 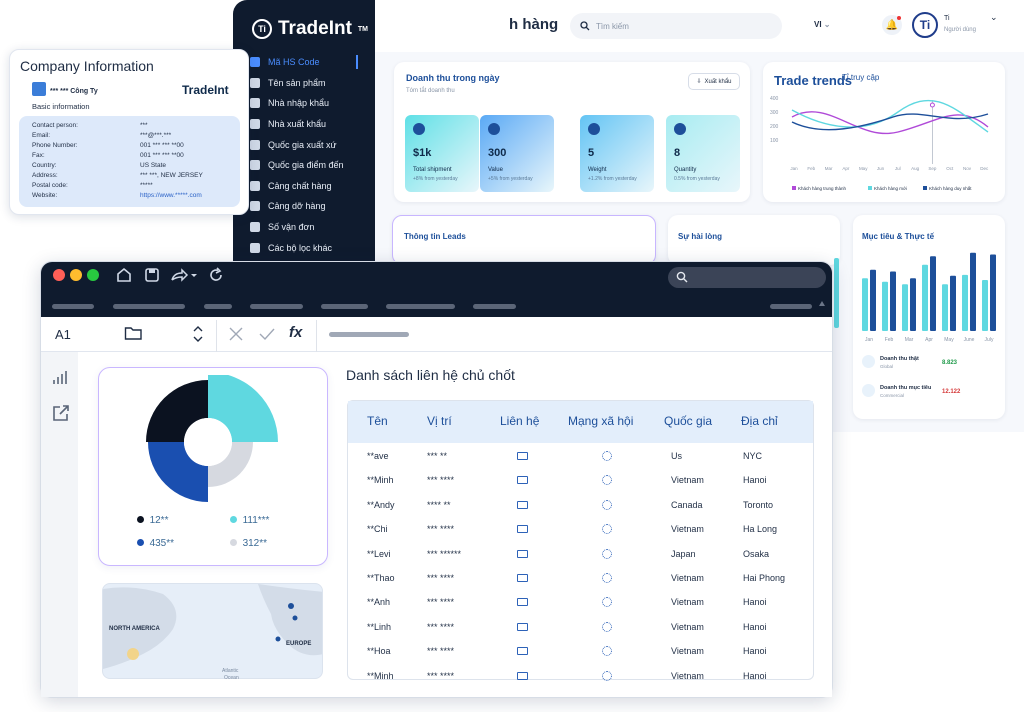 I want to click on goal-bar-reality, so click(x=865, y=304).